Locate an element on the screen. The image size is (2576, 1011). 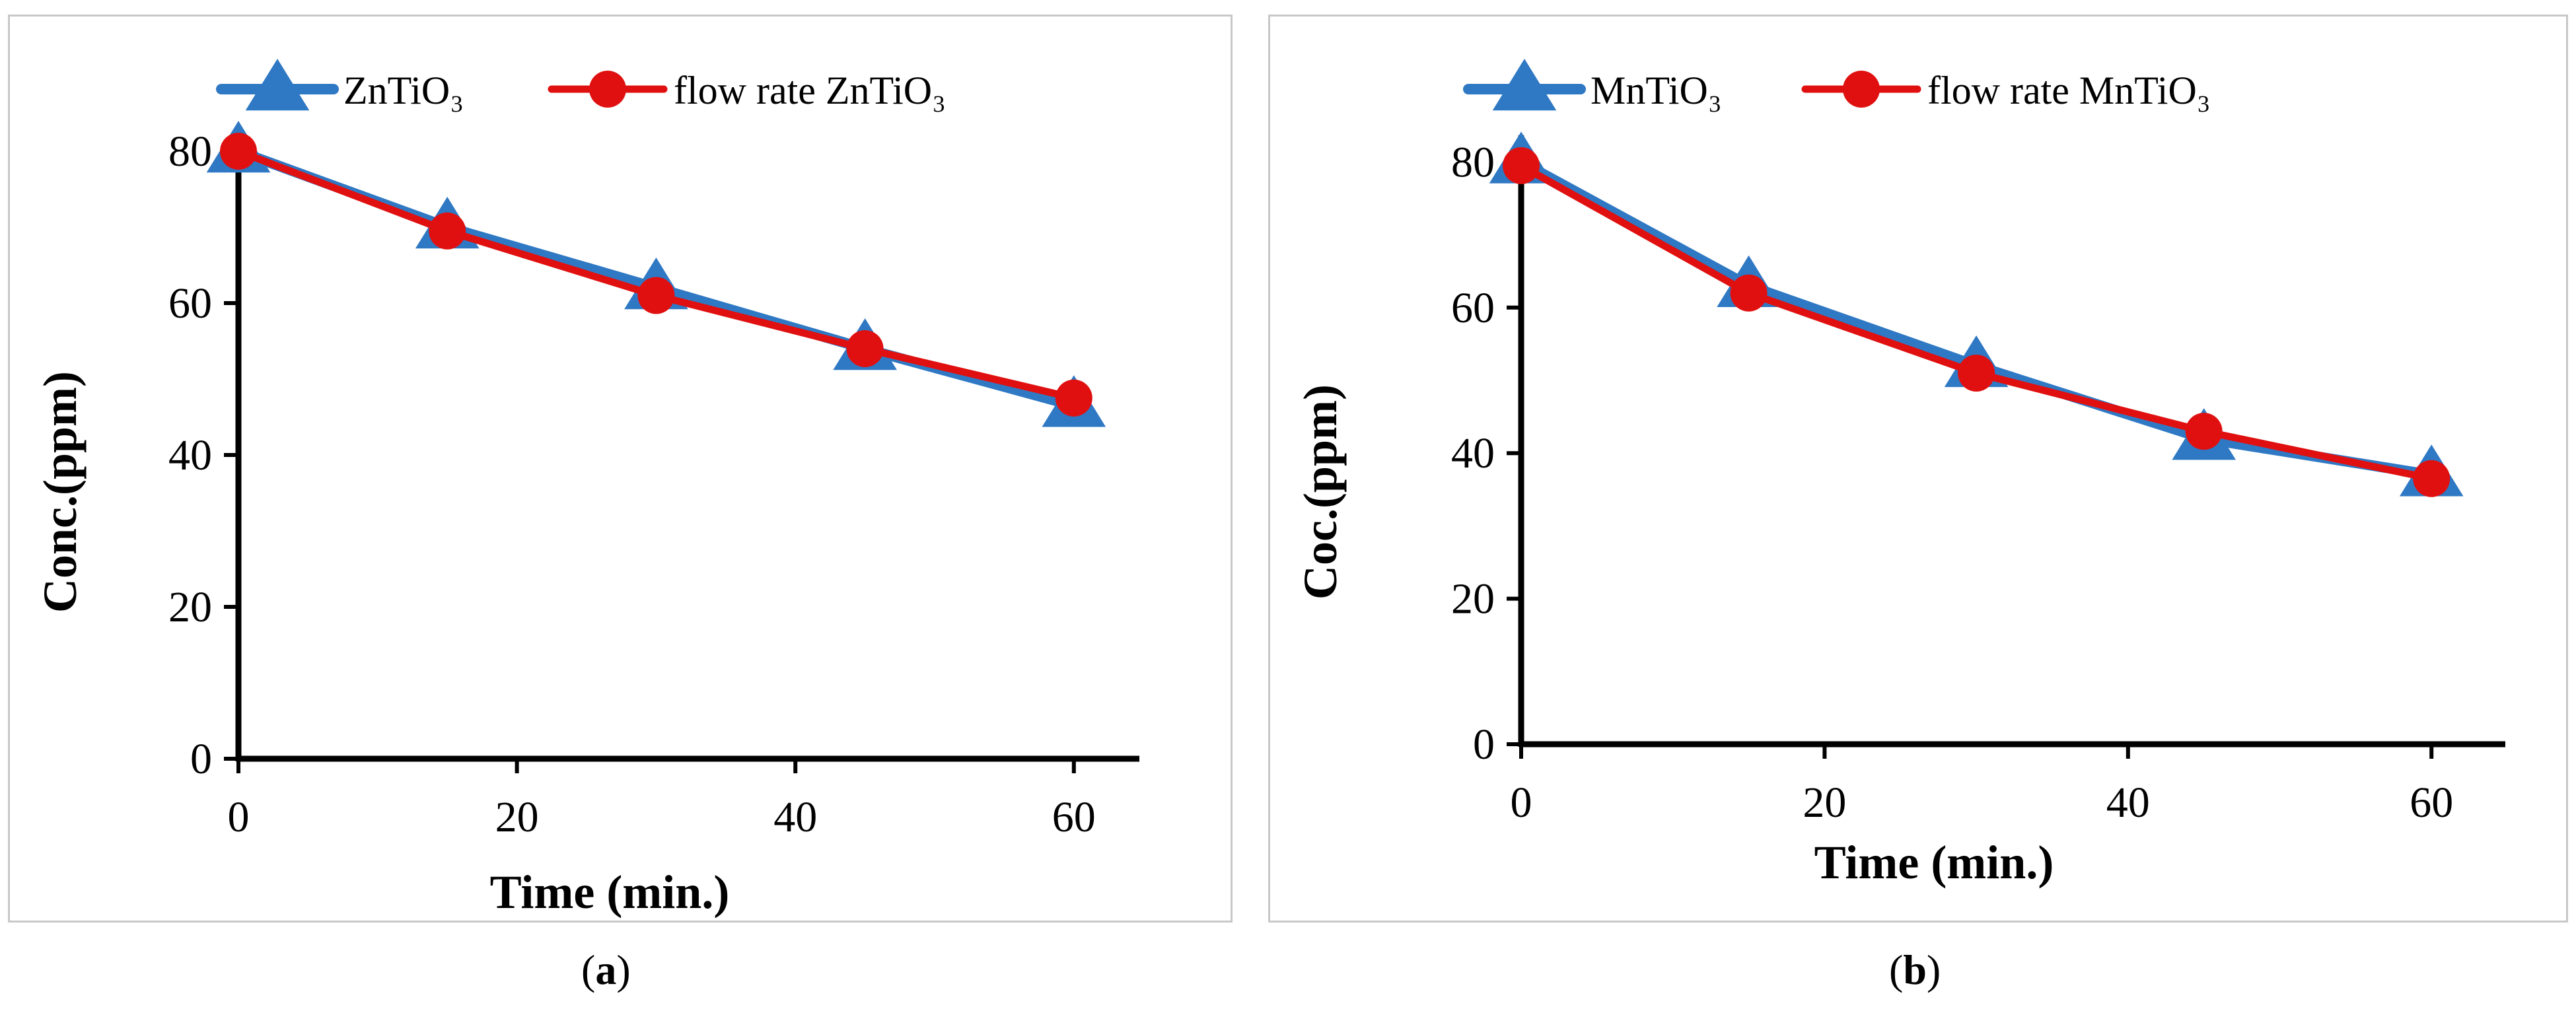
y-axis-title: Coc.(ppm) is located at coordinates (1321, 492).